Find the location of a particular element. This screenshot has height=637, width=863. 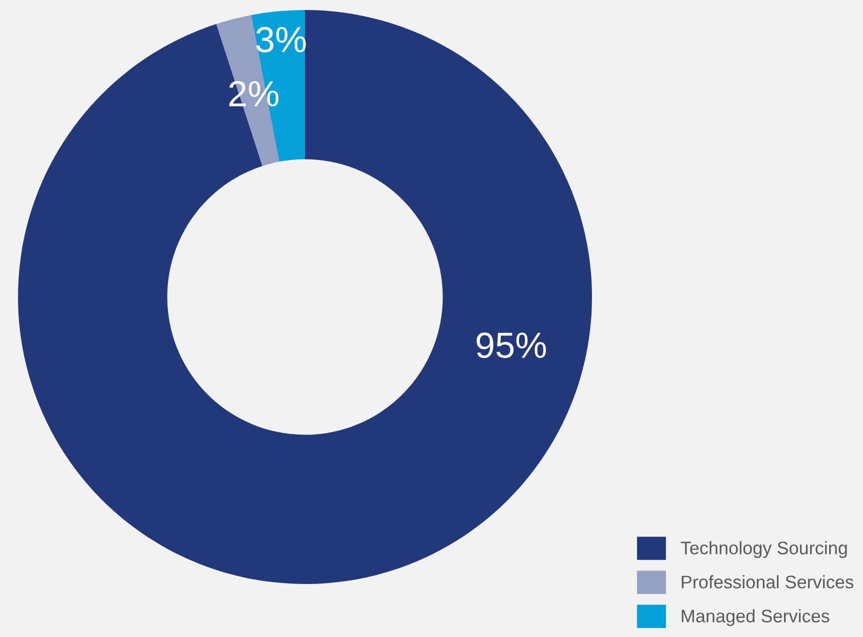

data-label: 95% is located at coordinates (511, 345).